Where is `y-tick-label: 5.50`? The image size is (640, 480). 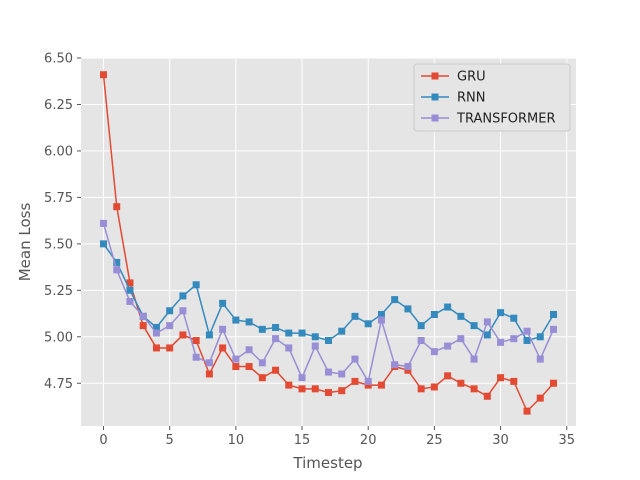
y-tick-label: 5.50 is located at coordinates (58, 244).